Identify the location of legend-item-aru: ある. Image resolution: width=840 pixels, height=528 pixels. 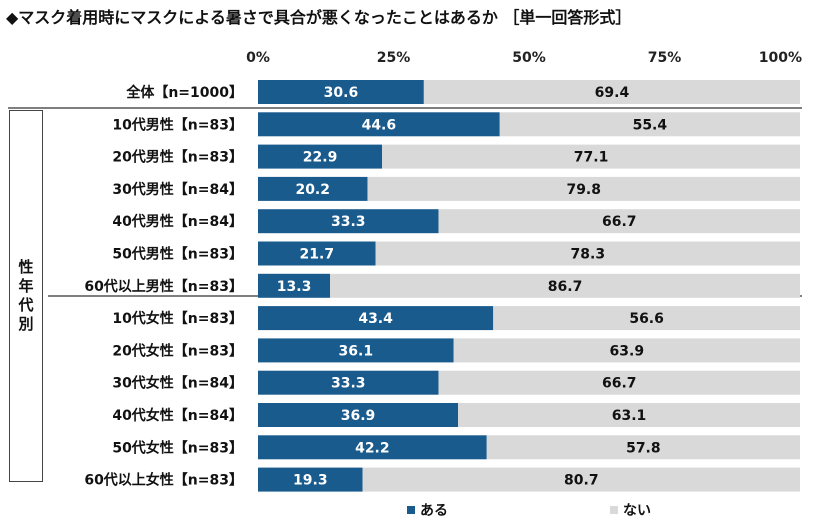
(427, 510).